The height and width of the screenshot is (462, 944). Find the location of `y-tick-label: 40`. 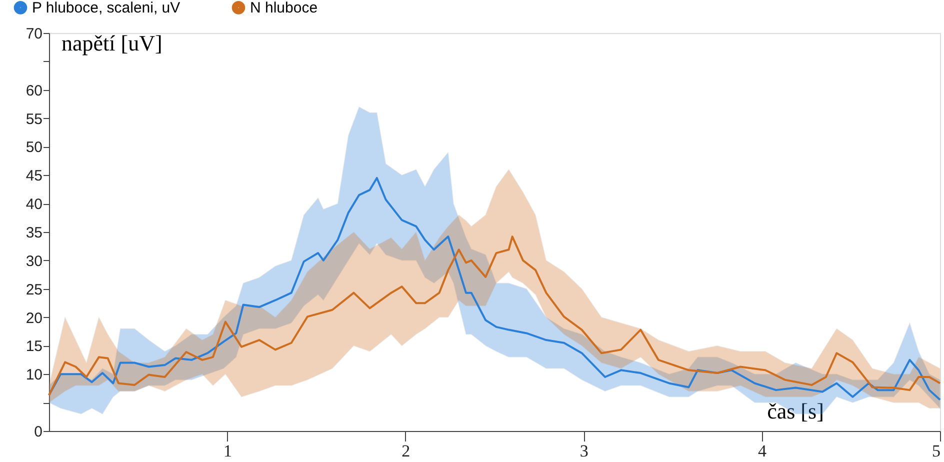

y-tick-label: 40 is located at coordinates (34, 205).